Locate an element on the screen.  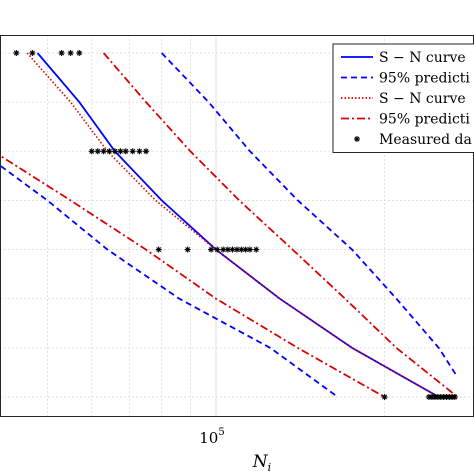
x-axis-label: Ni is located at coordinates (261, 463).